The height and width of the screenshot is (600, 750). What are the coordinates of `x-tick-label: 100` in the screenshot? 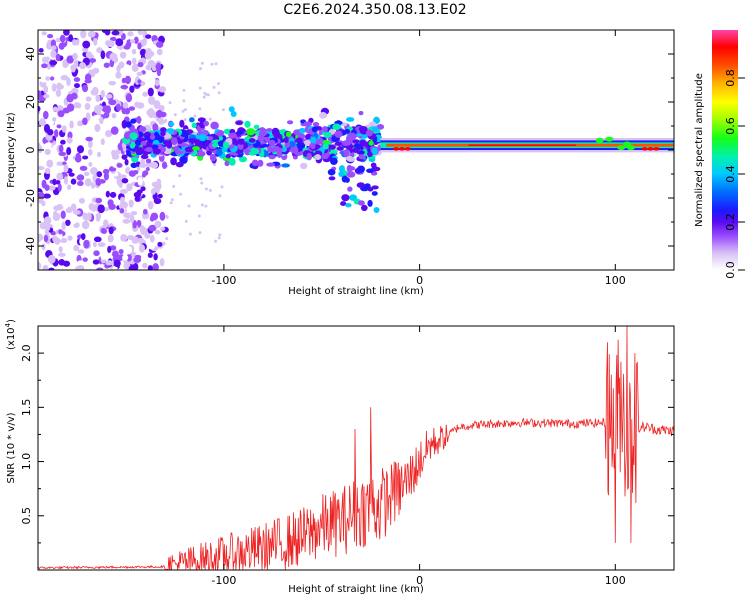 It's located at (615, 280).